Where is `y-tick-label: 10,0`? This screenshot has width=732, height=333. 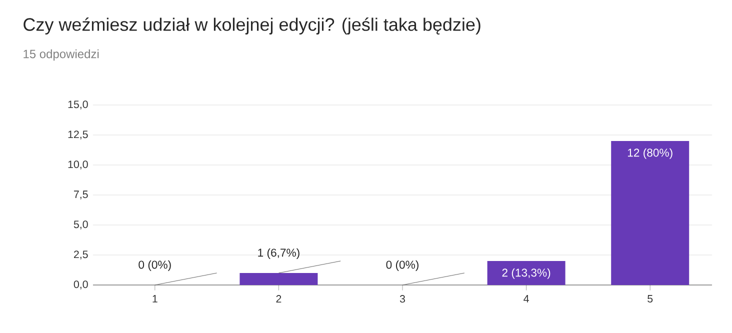
y-tick-label: 10,0 is located at coordinates (78, 165).